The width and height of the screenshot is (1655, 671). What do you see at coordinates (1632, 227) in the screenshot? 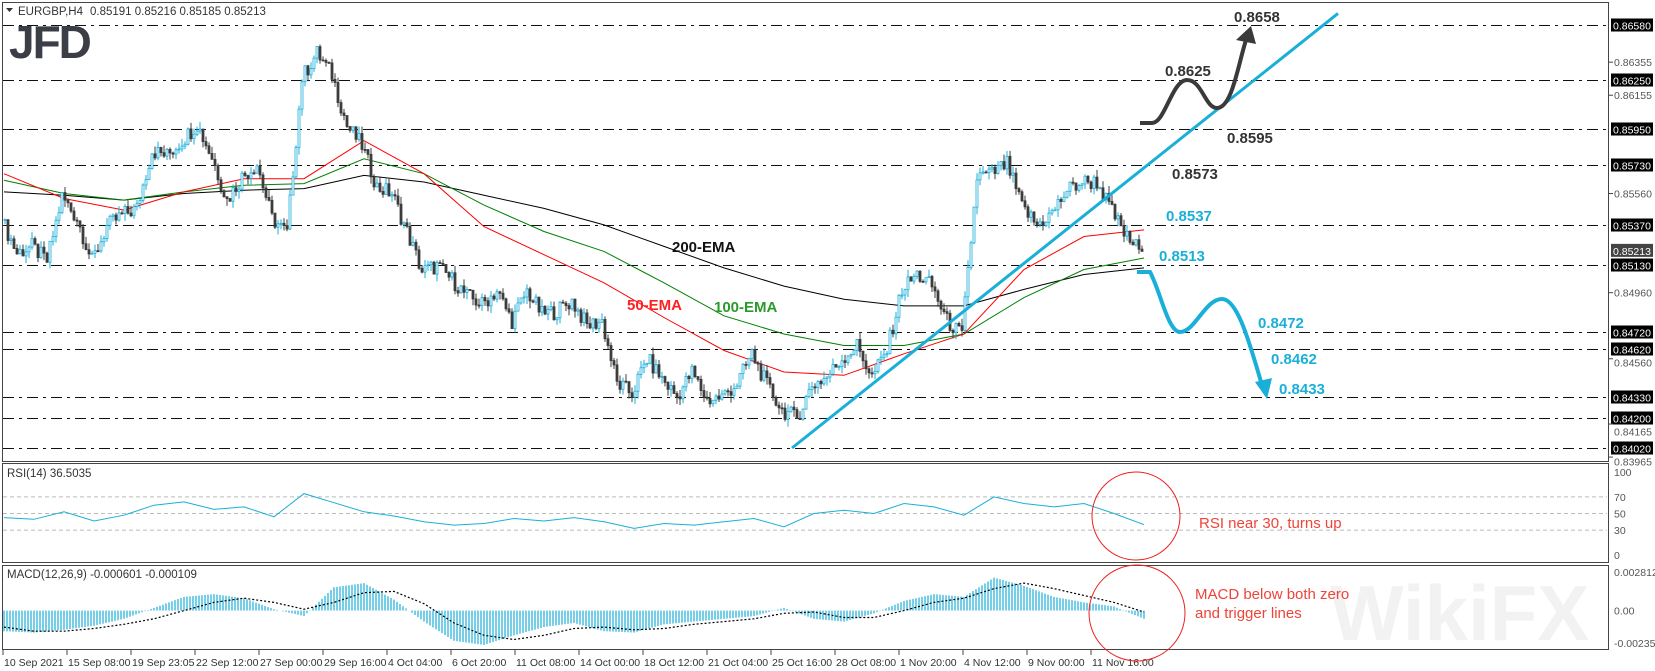
I see `level-price-label: 0.85370` at bounding box center [1632, 227].